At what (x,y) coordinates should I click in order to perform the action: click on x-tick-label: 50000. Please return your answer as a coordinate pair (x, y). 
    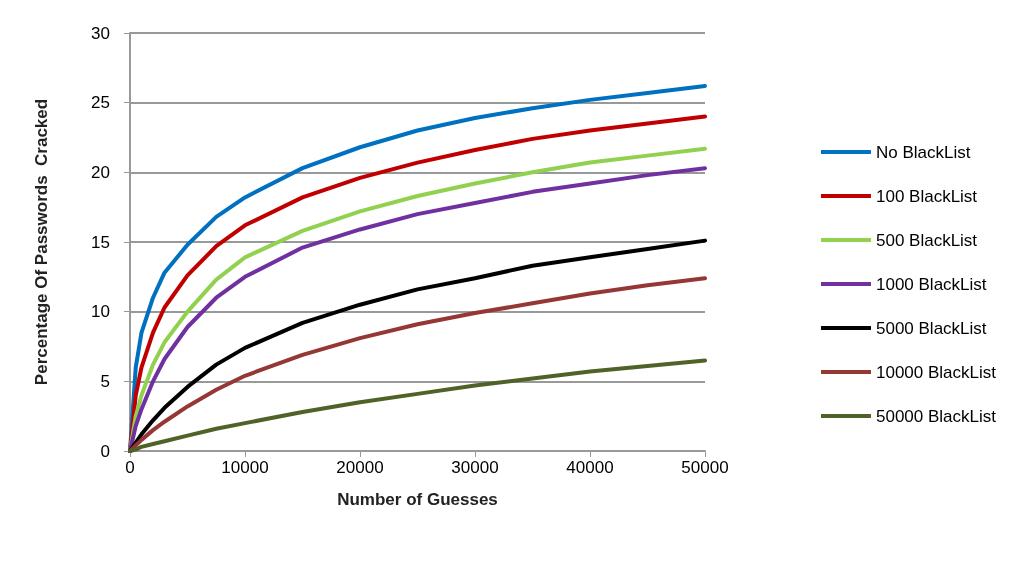
    Looking at the image, I should click on (705, 467).